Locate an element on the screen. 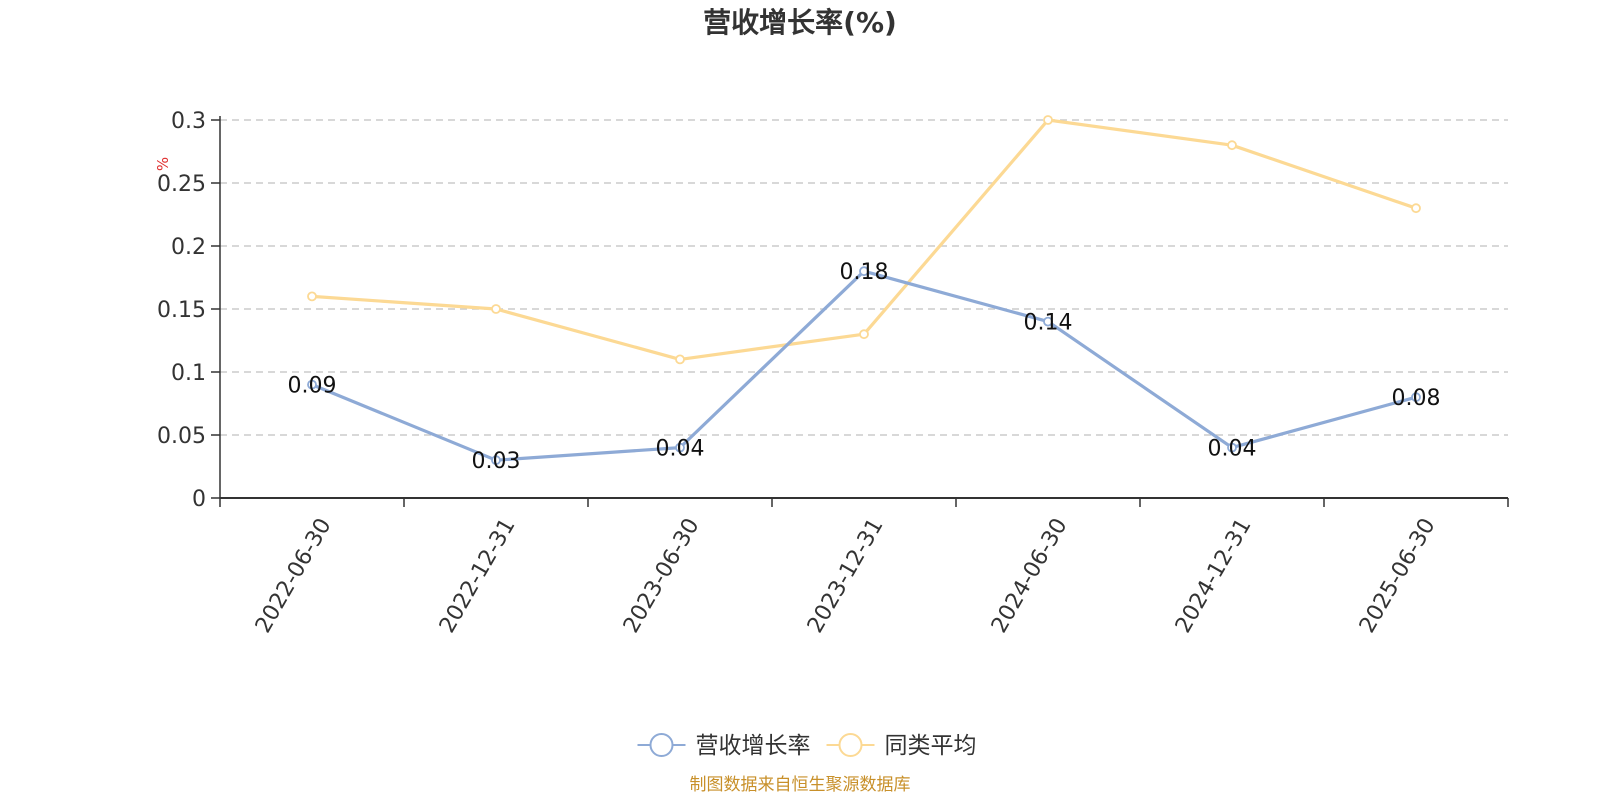  data-label: 0.18 is located at coordinates (864, 272).